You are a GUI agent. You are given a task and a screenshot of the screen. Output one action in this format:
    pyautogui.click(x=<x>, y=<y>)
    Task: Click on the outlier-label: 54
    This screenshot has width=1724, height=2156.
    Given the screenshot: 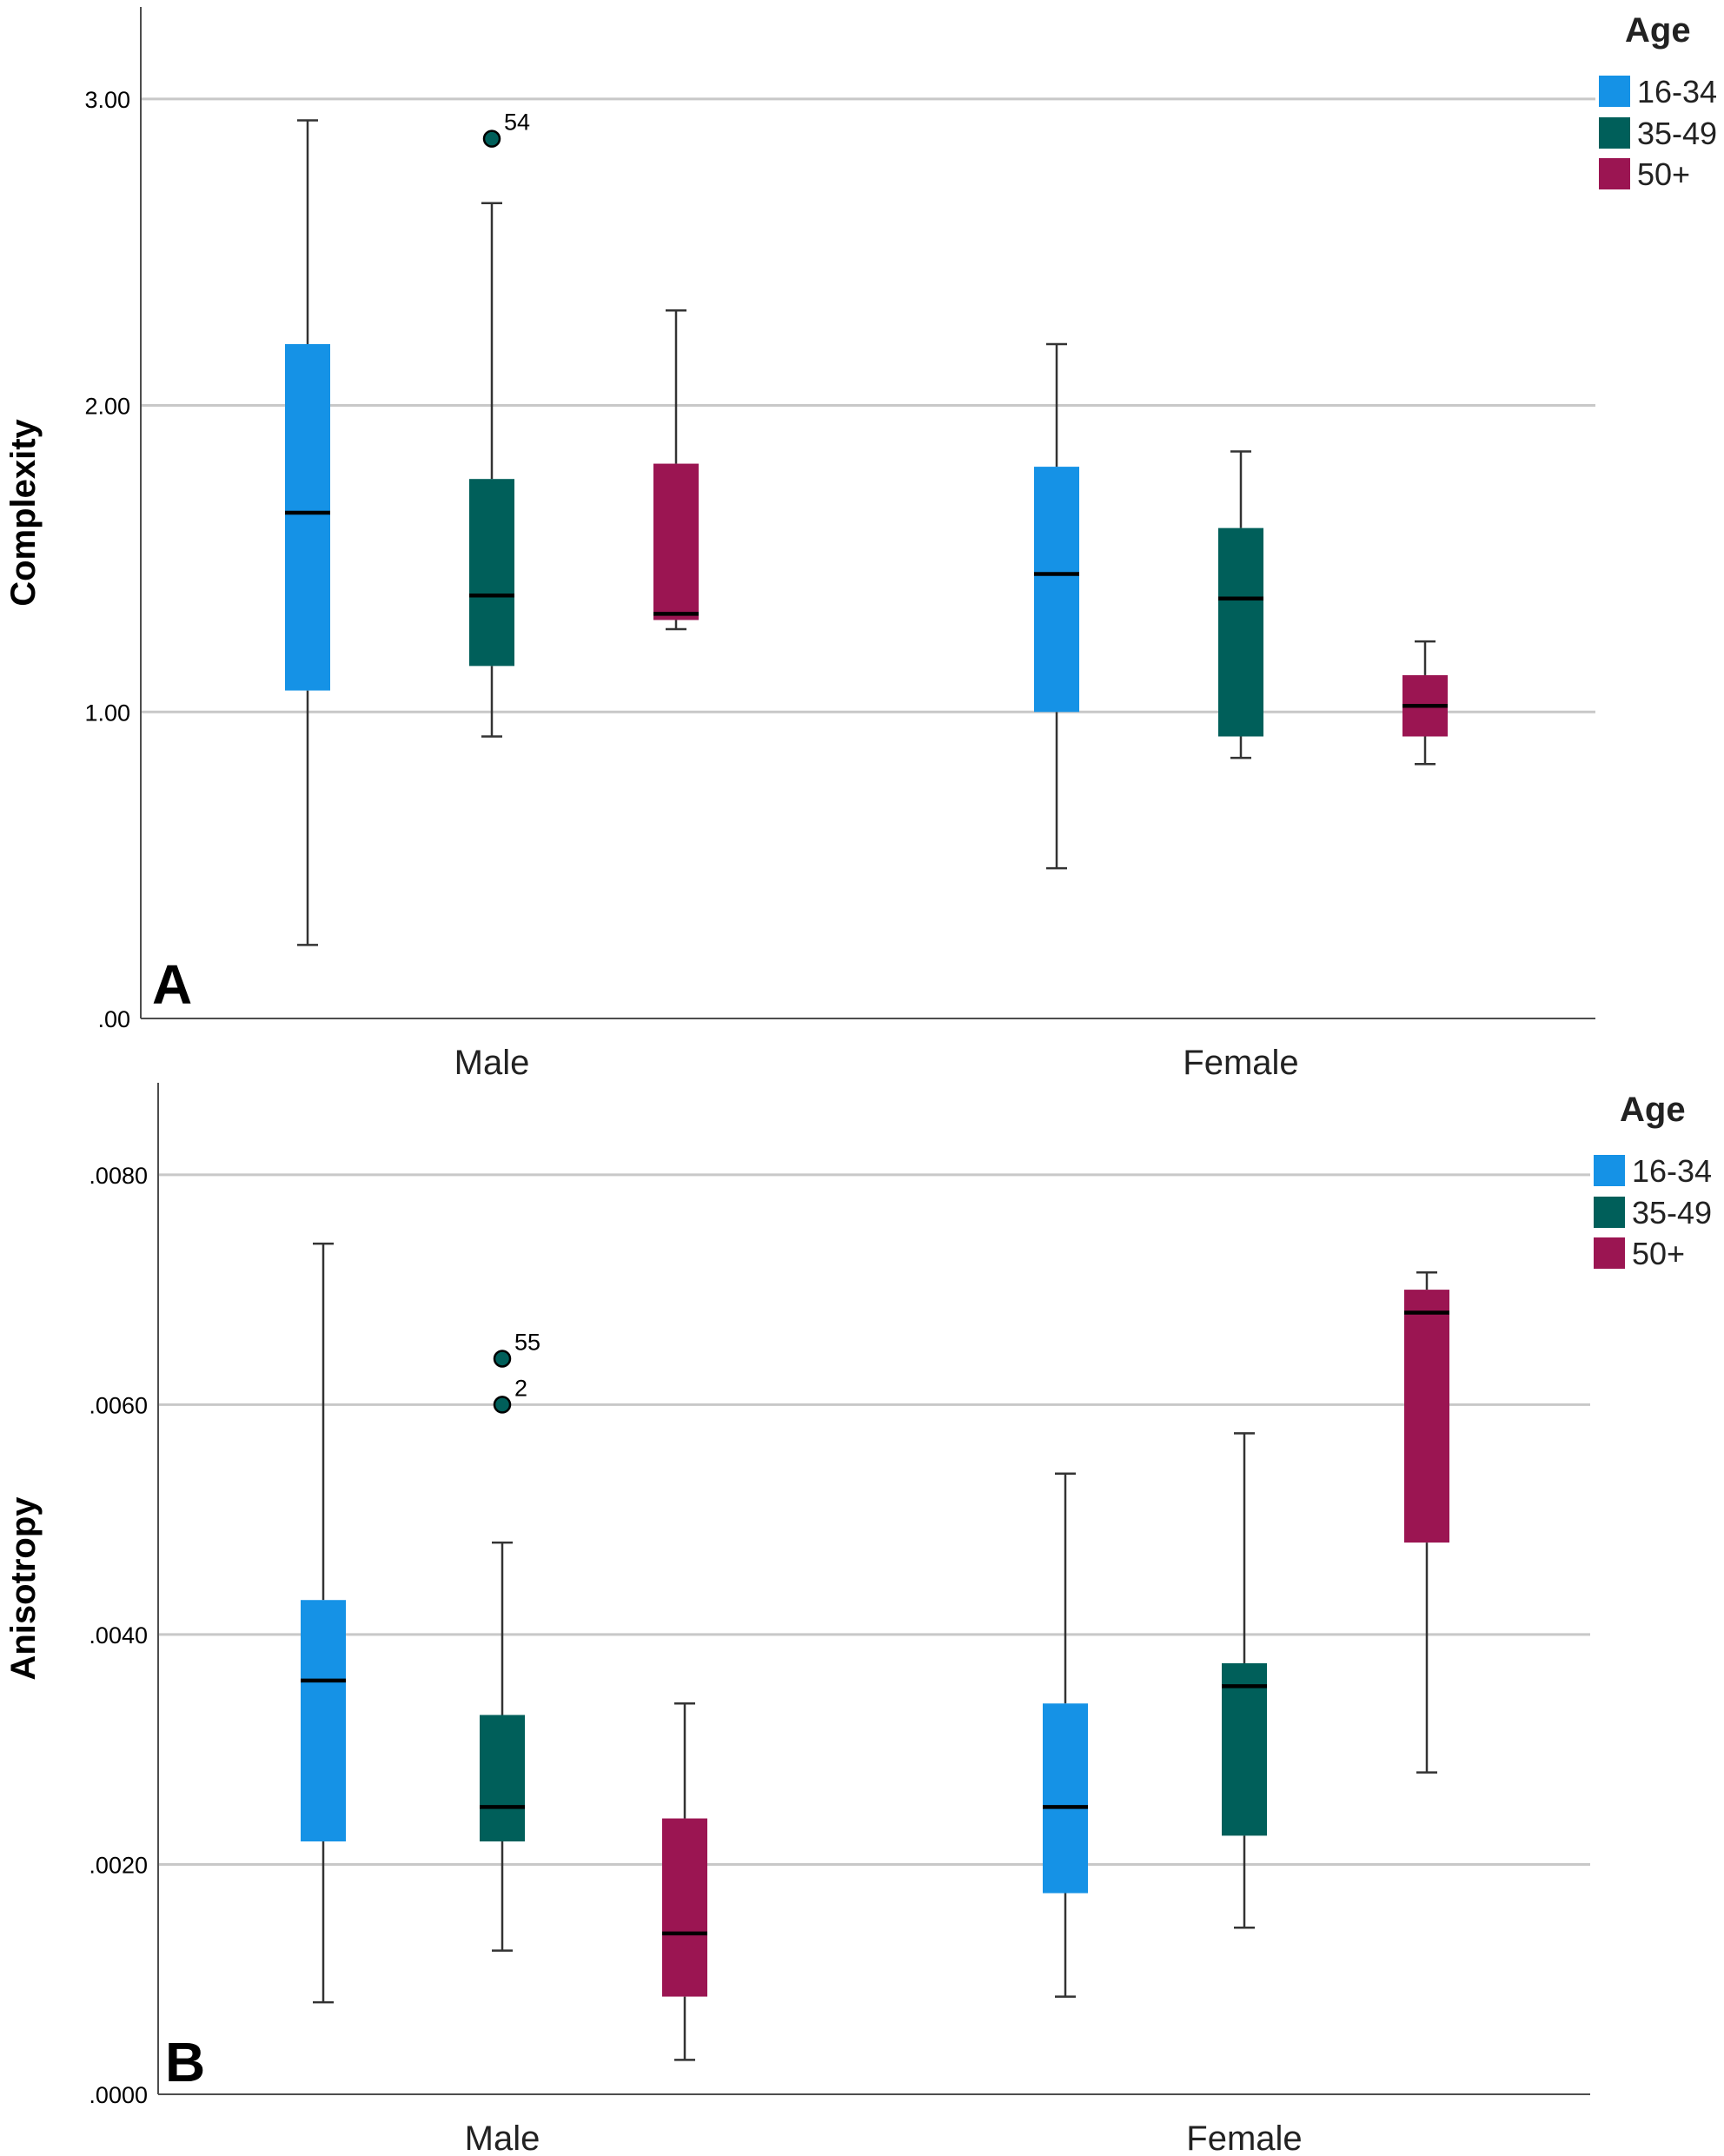 What is the action you would take?
    pyautogui.click(x=517, y=122)
    